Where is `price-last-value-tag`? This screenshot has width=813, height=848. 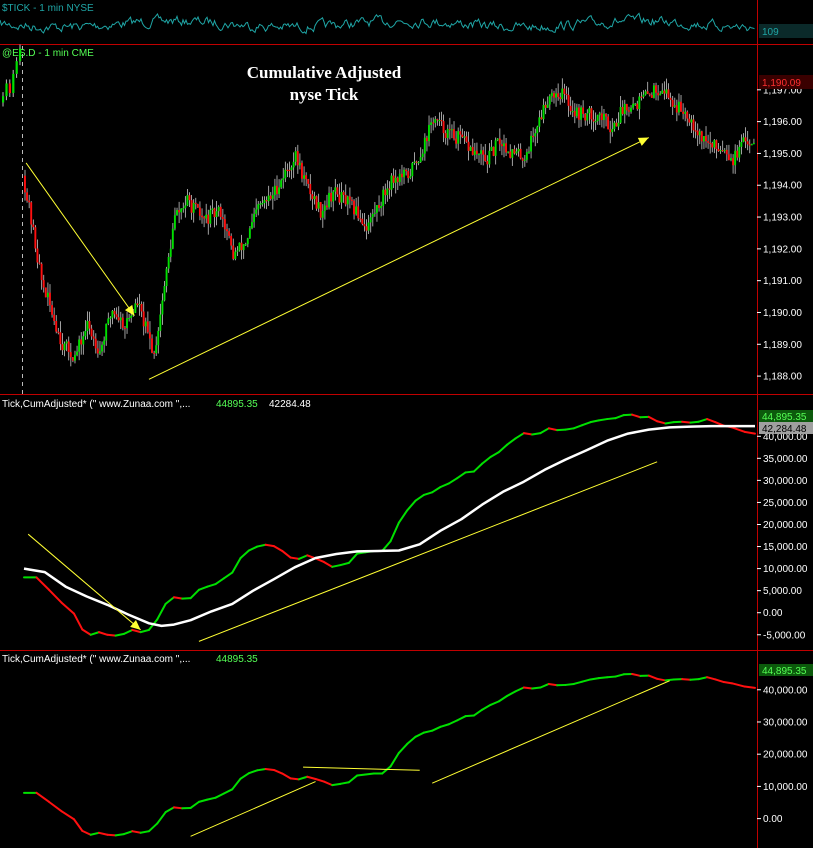
price-last-value-tag is located at coordinates (786, 82).